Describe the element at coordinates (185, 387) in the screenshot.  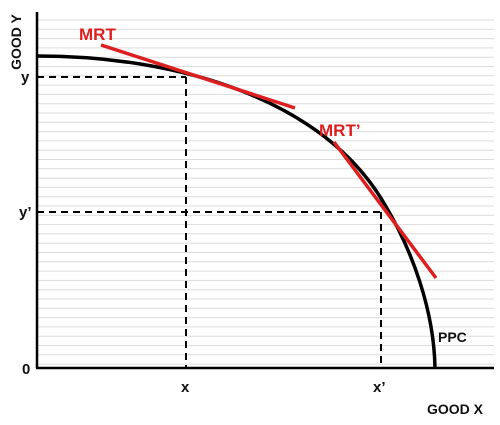
I see `x-tick-label: x` at that location.